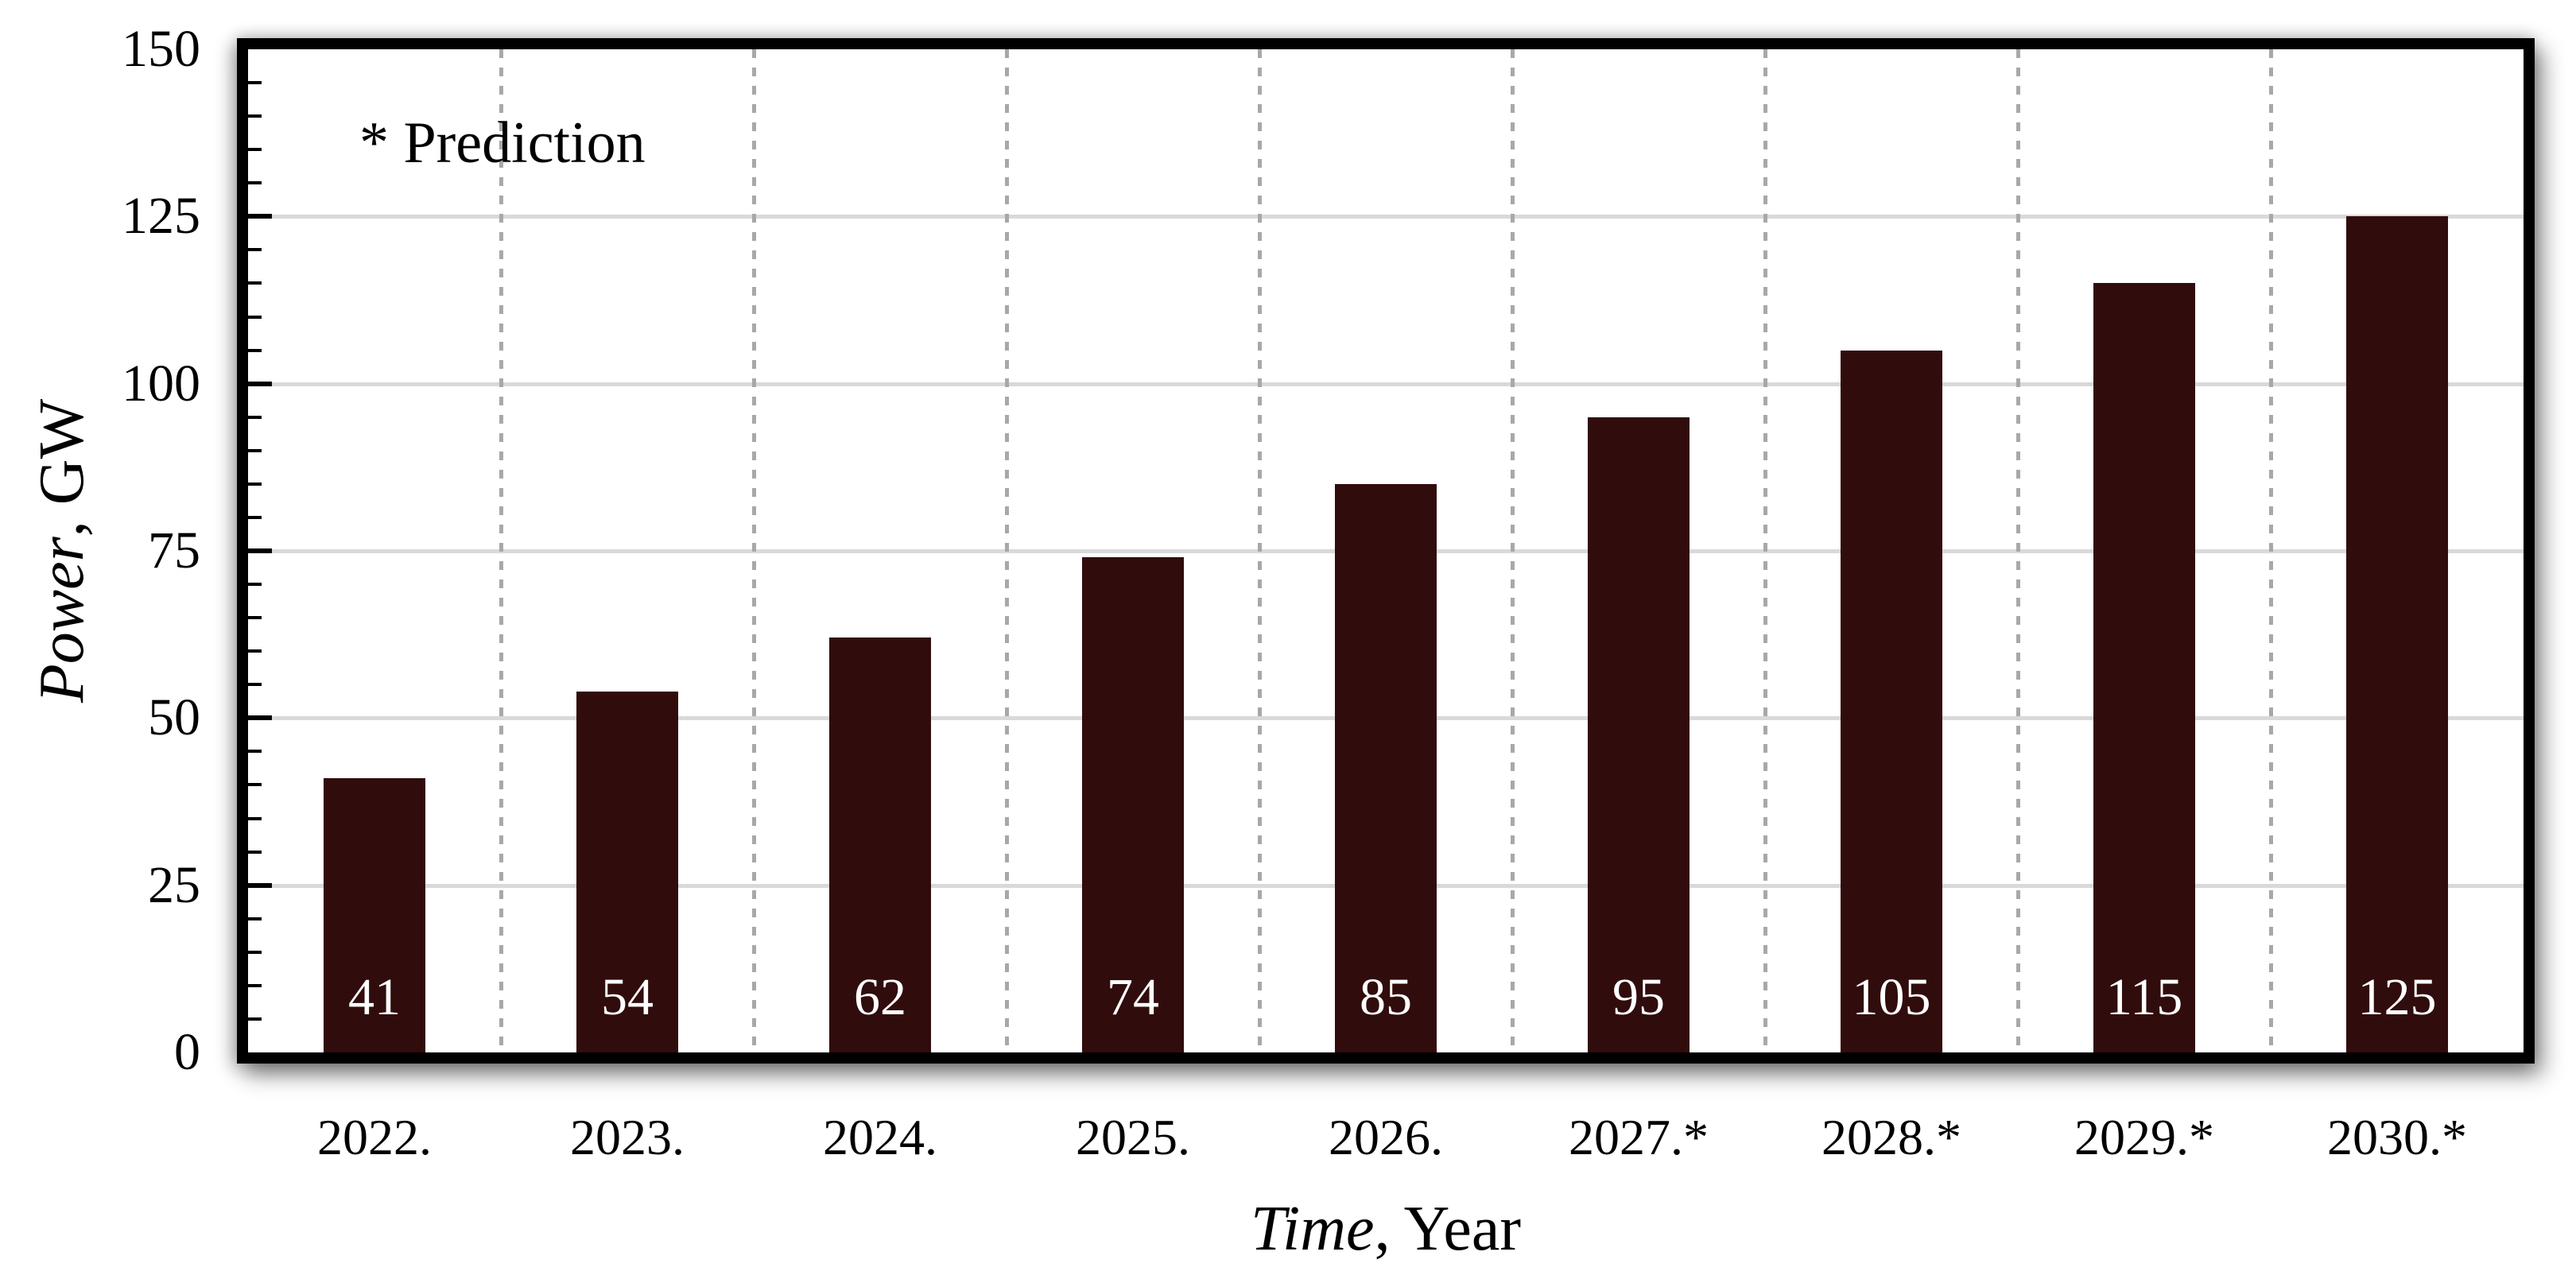 This screenshot has width=2576, height=1275. What do you see at coordinates (2397, 1137) in the screenshot?
I see `x-tick-label: 2030.*` at bounding box center [2397, 1137].